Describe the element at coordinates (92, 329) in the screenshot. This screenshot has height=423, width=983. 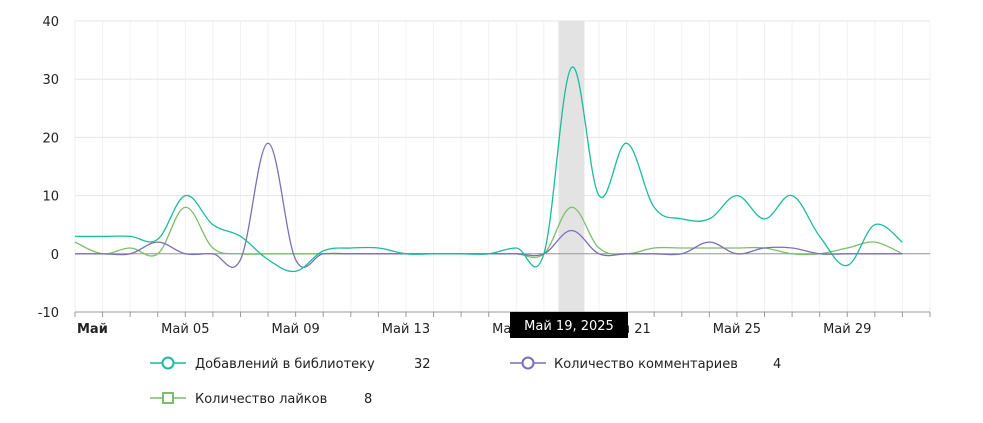
I see `x-tick-label: Май` at that location.